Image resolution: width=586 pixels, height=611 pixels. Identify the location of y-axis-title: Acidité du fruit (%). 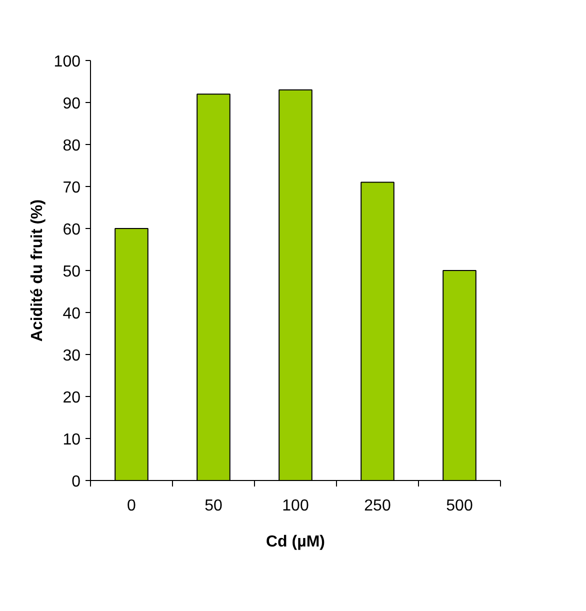
(37, 270).